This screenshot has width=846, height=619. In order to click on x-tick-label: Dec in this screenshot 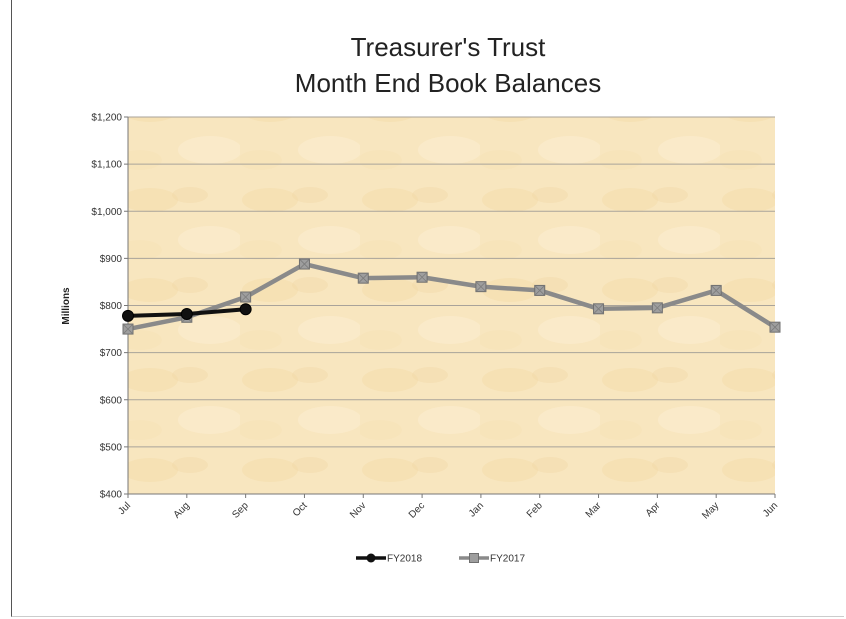, I will do `click(417, 510)`.